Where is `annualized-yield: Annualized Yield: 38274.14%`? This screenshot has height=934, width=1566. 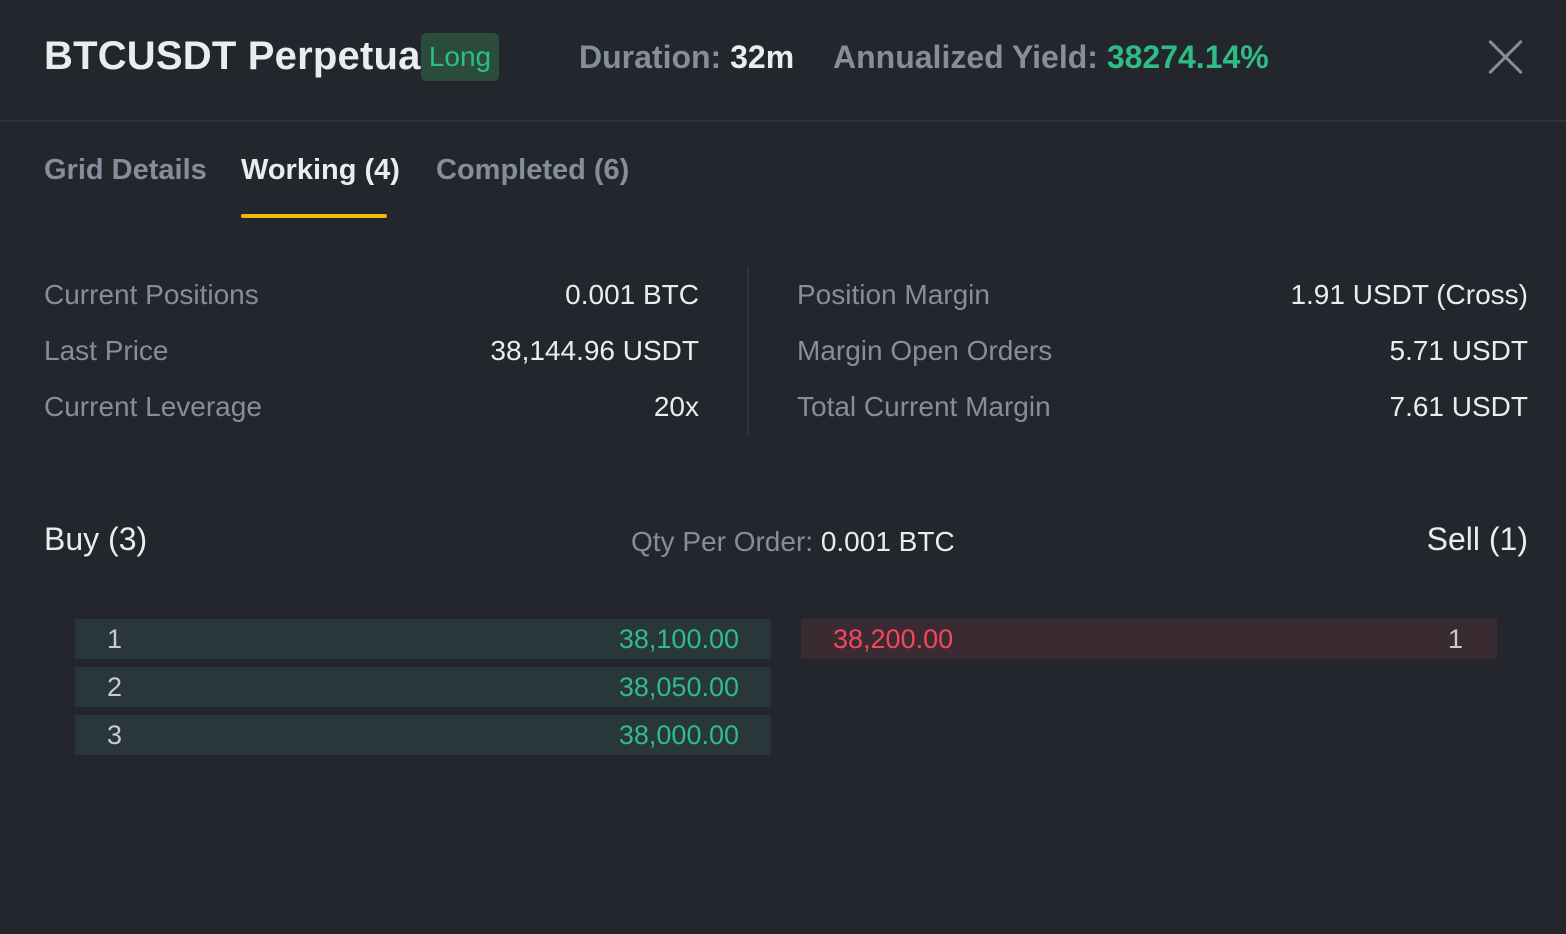
annualized-yield: Annualized Yield: 38274.14% is located at coordinates (1051, 57).